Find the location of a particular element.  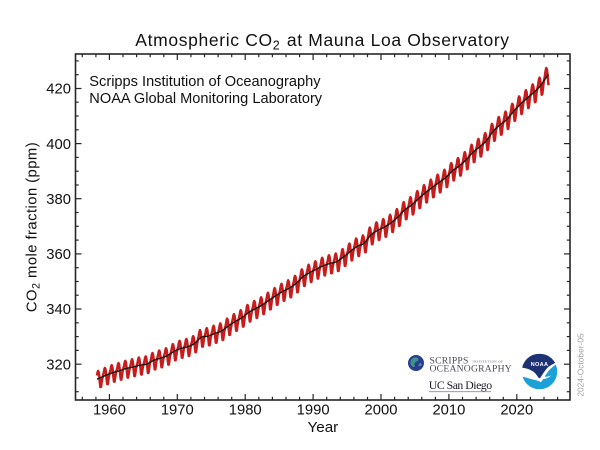

svg-text: 2010 is located at coordinates (448, 410).